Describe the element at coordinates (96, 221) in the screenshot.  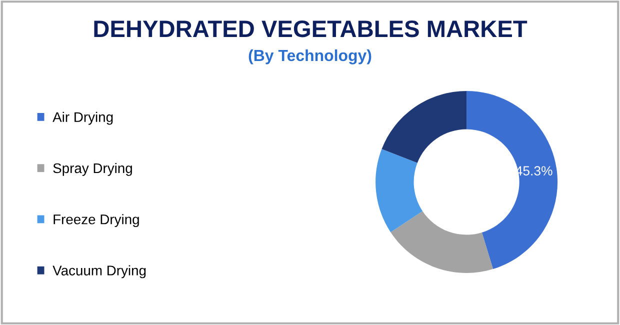
I see `legend-label: Freeze Drying` at that location.